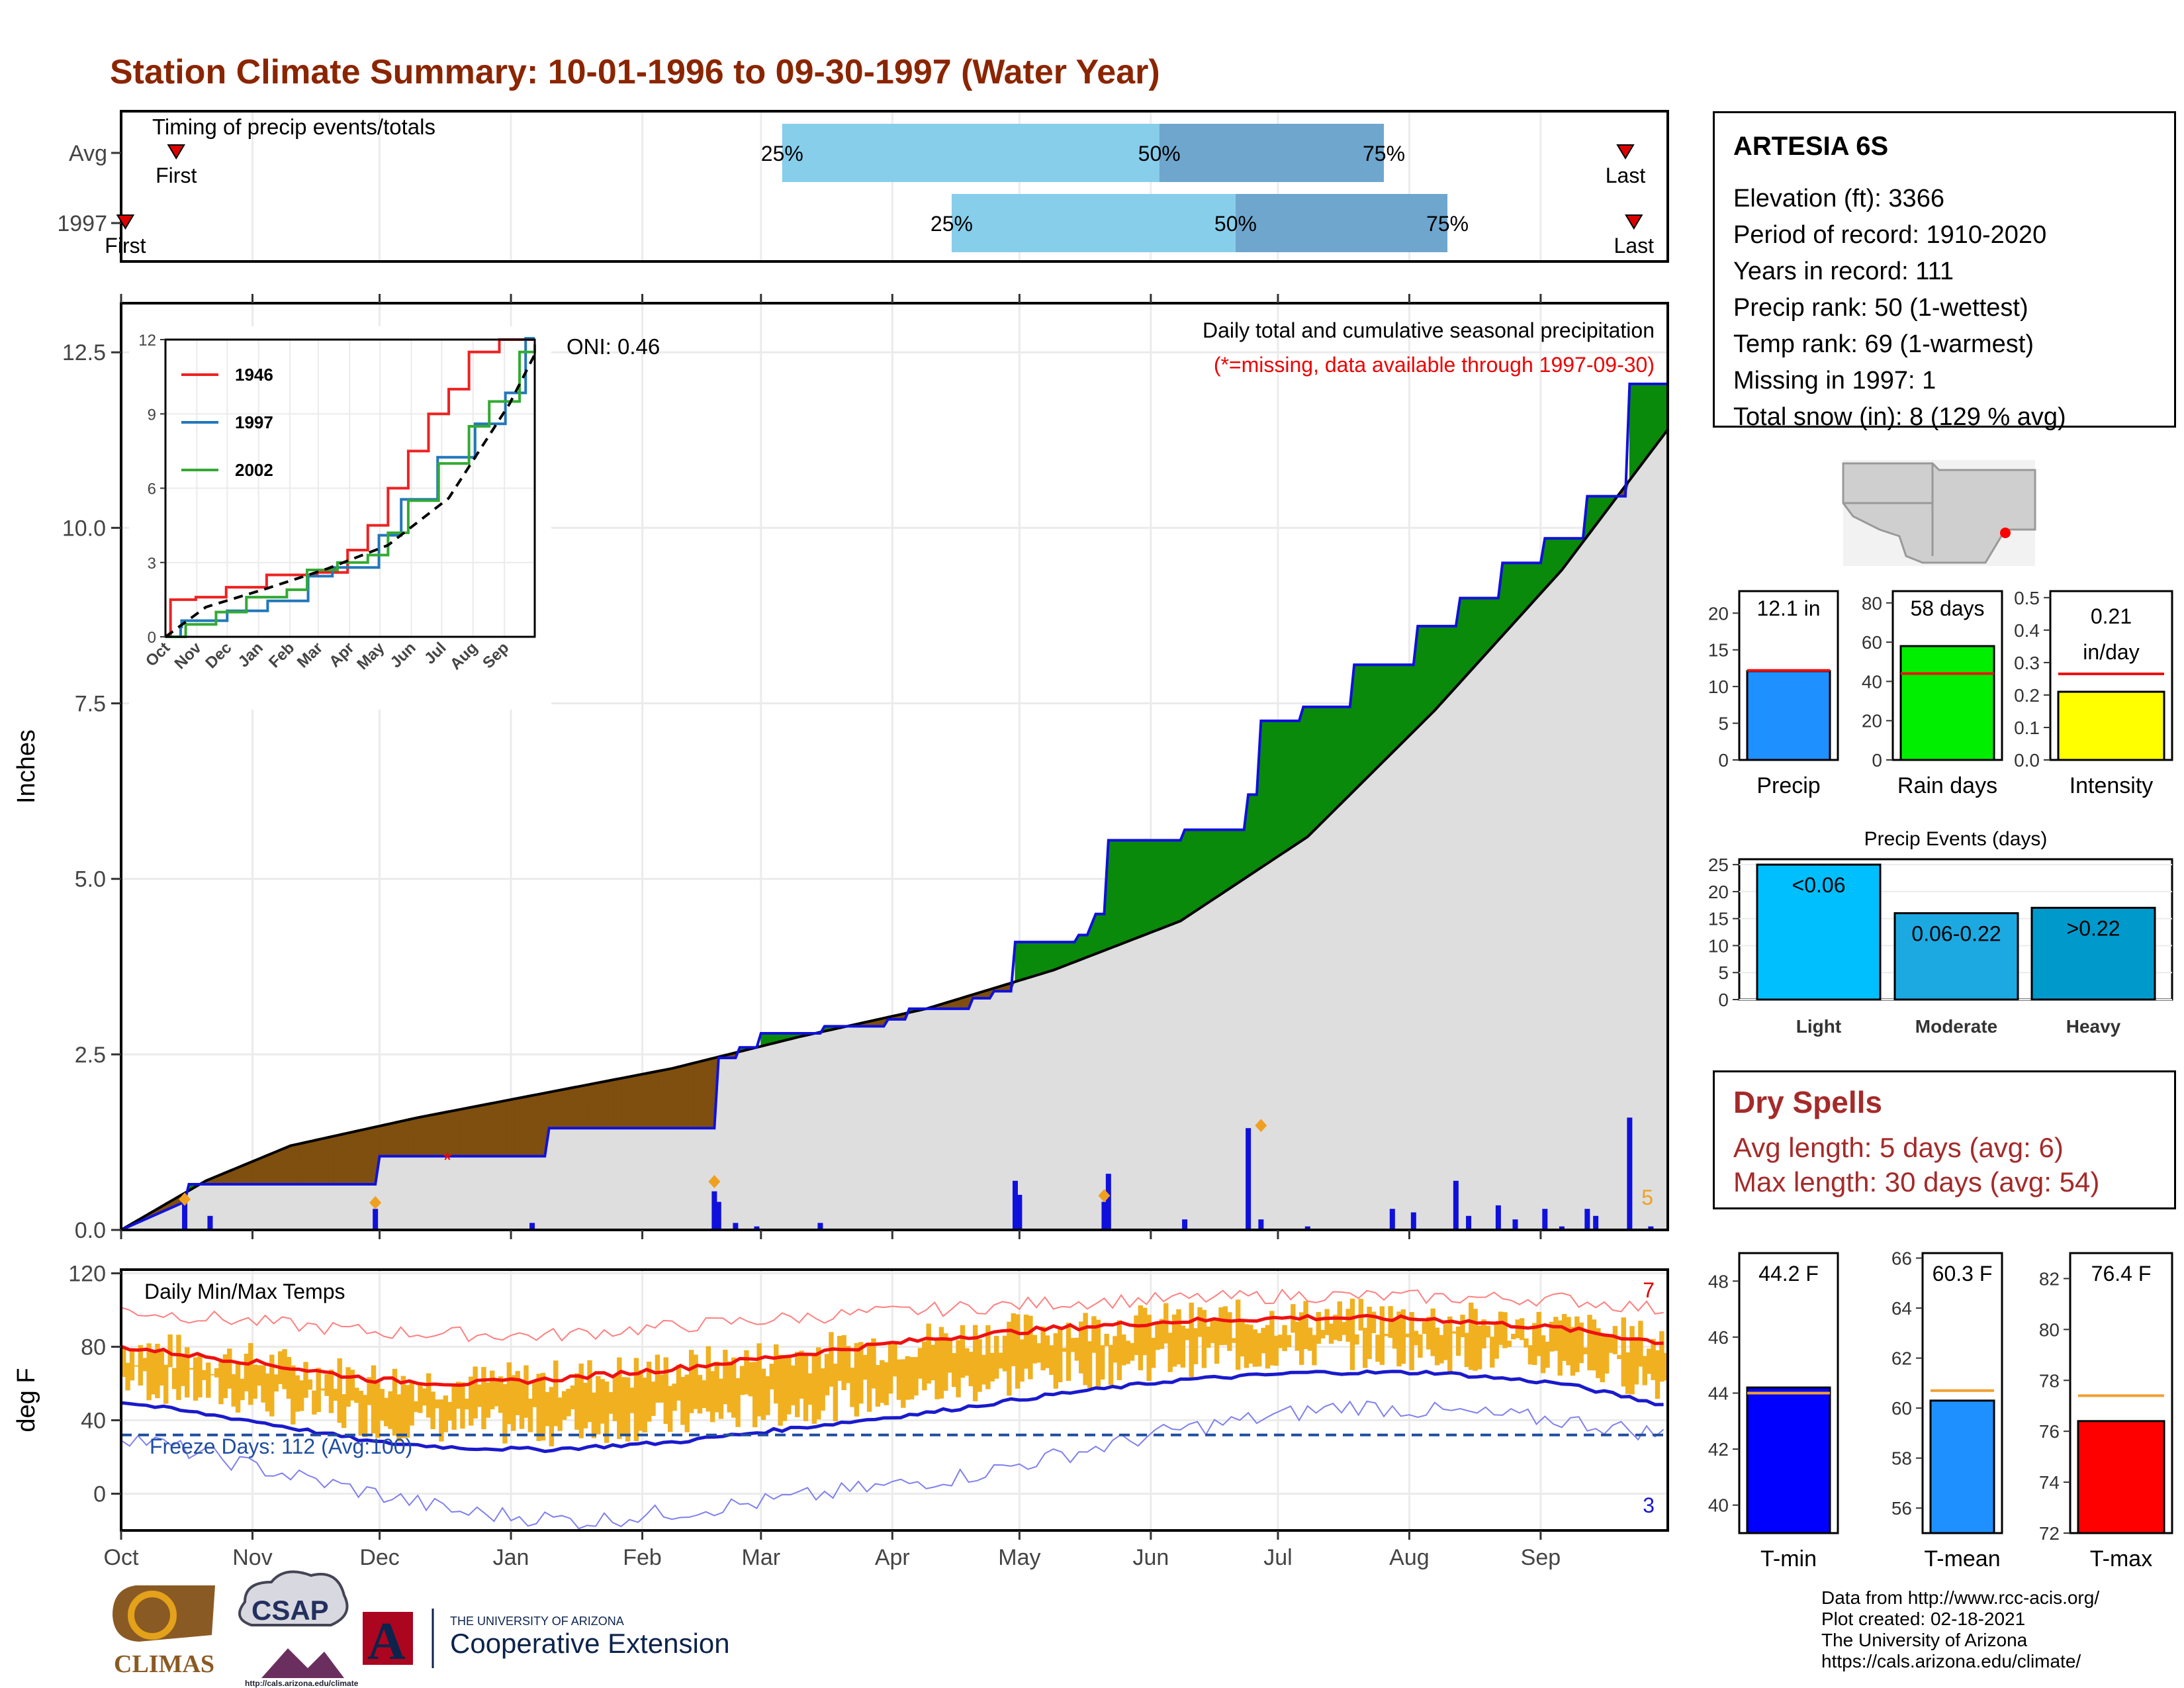  I want to click on avg-max-line, so click(892, 1350).